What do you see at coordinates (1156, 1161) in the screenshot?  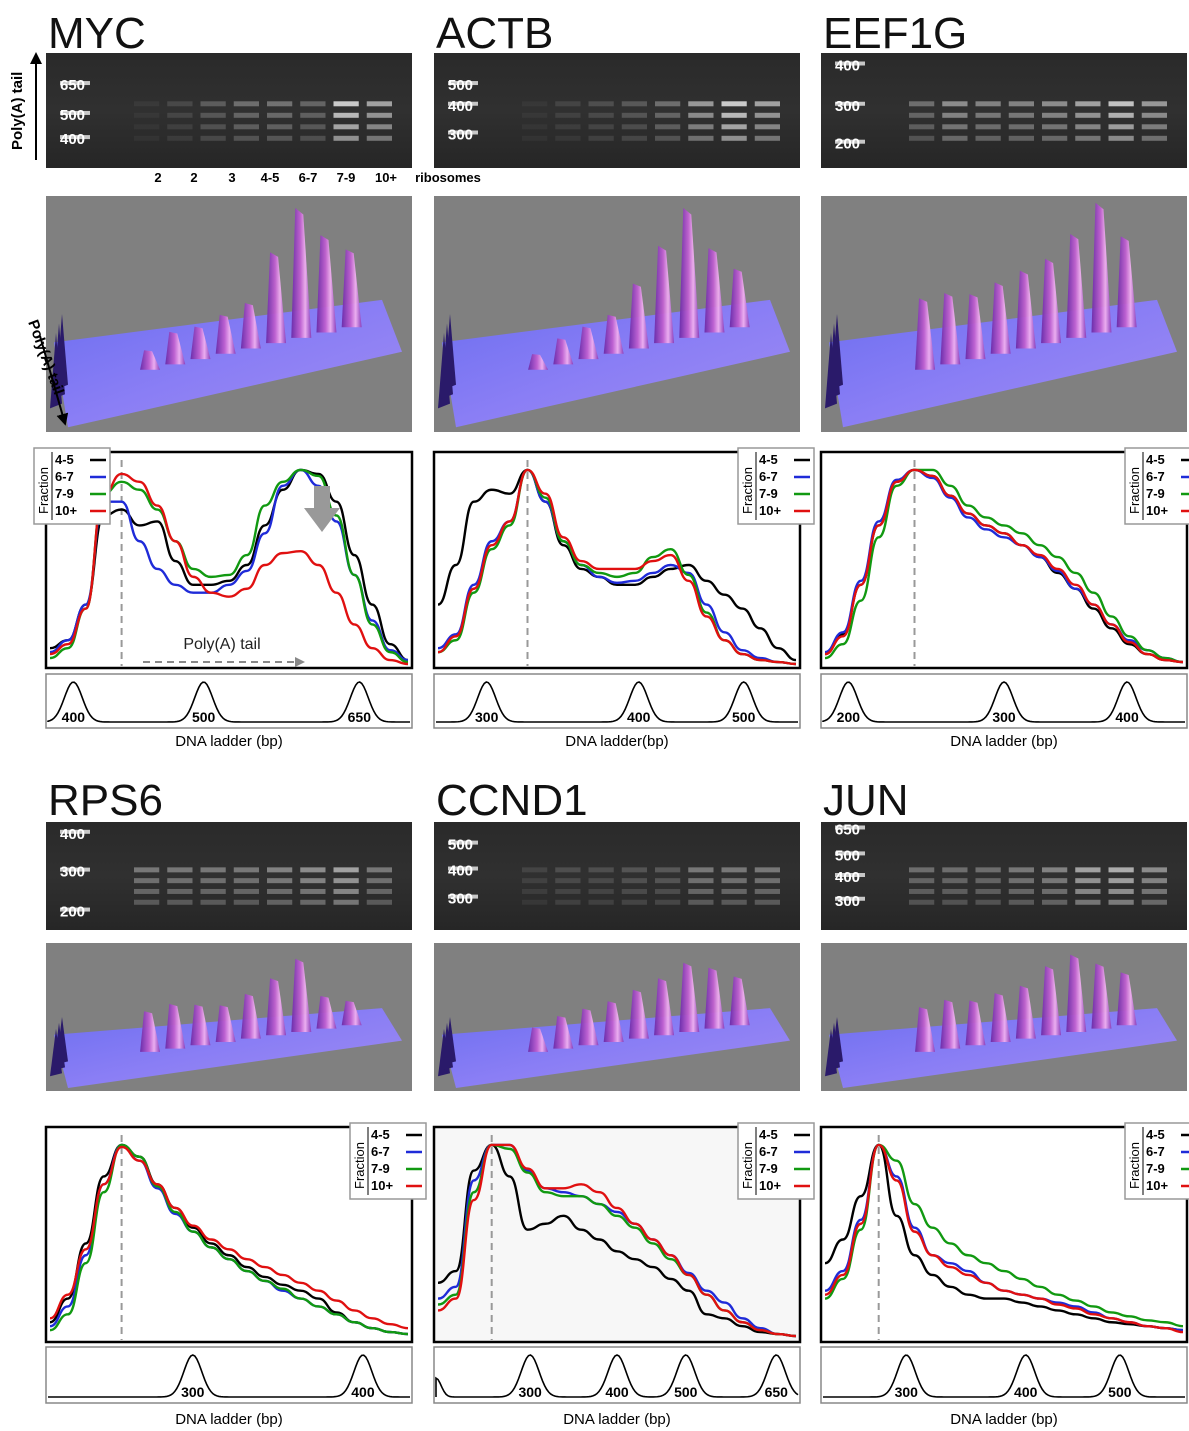 I see `legend-box` at bounding box center [1156, 1161].